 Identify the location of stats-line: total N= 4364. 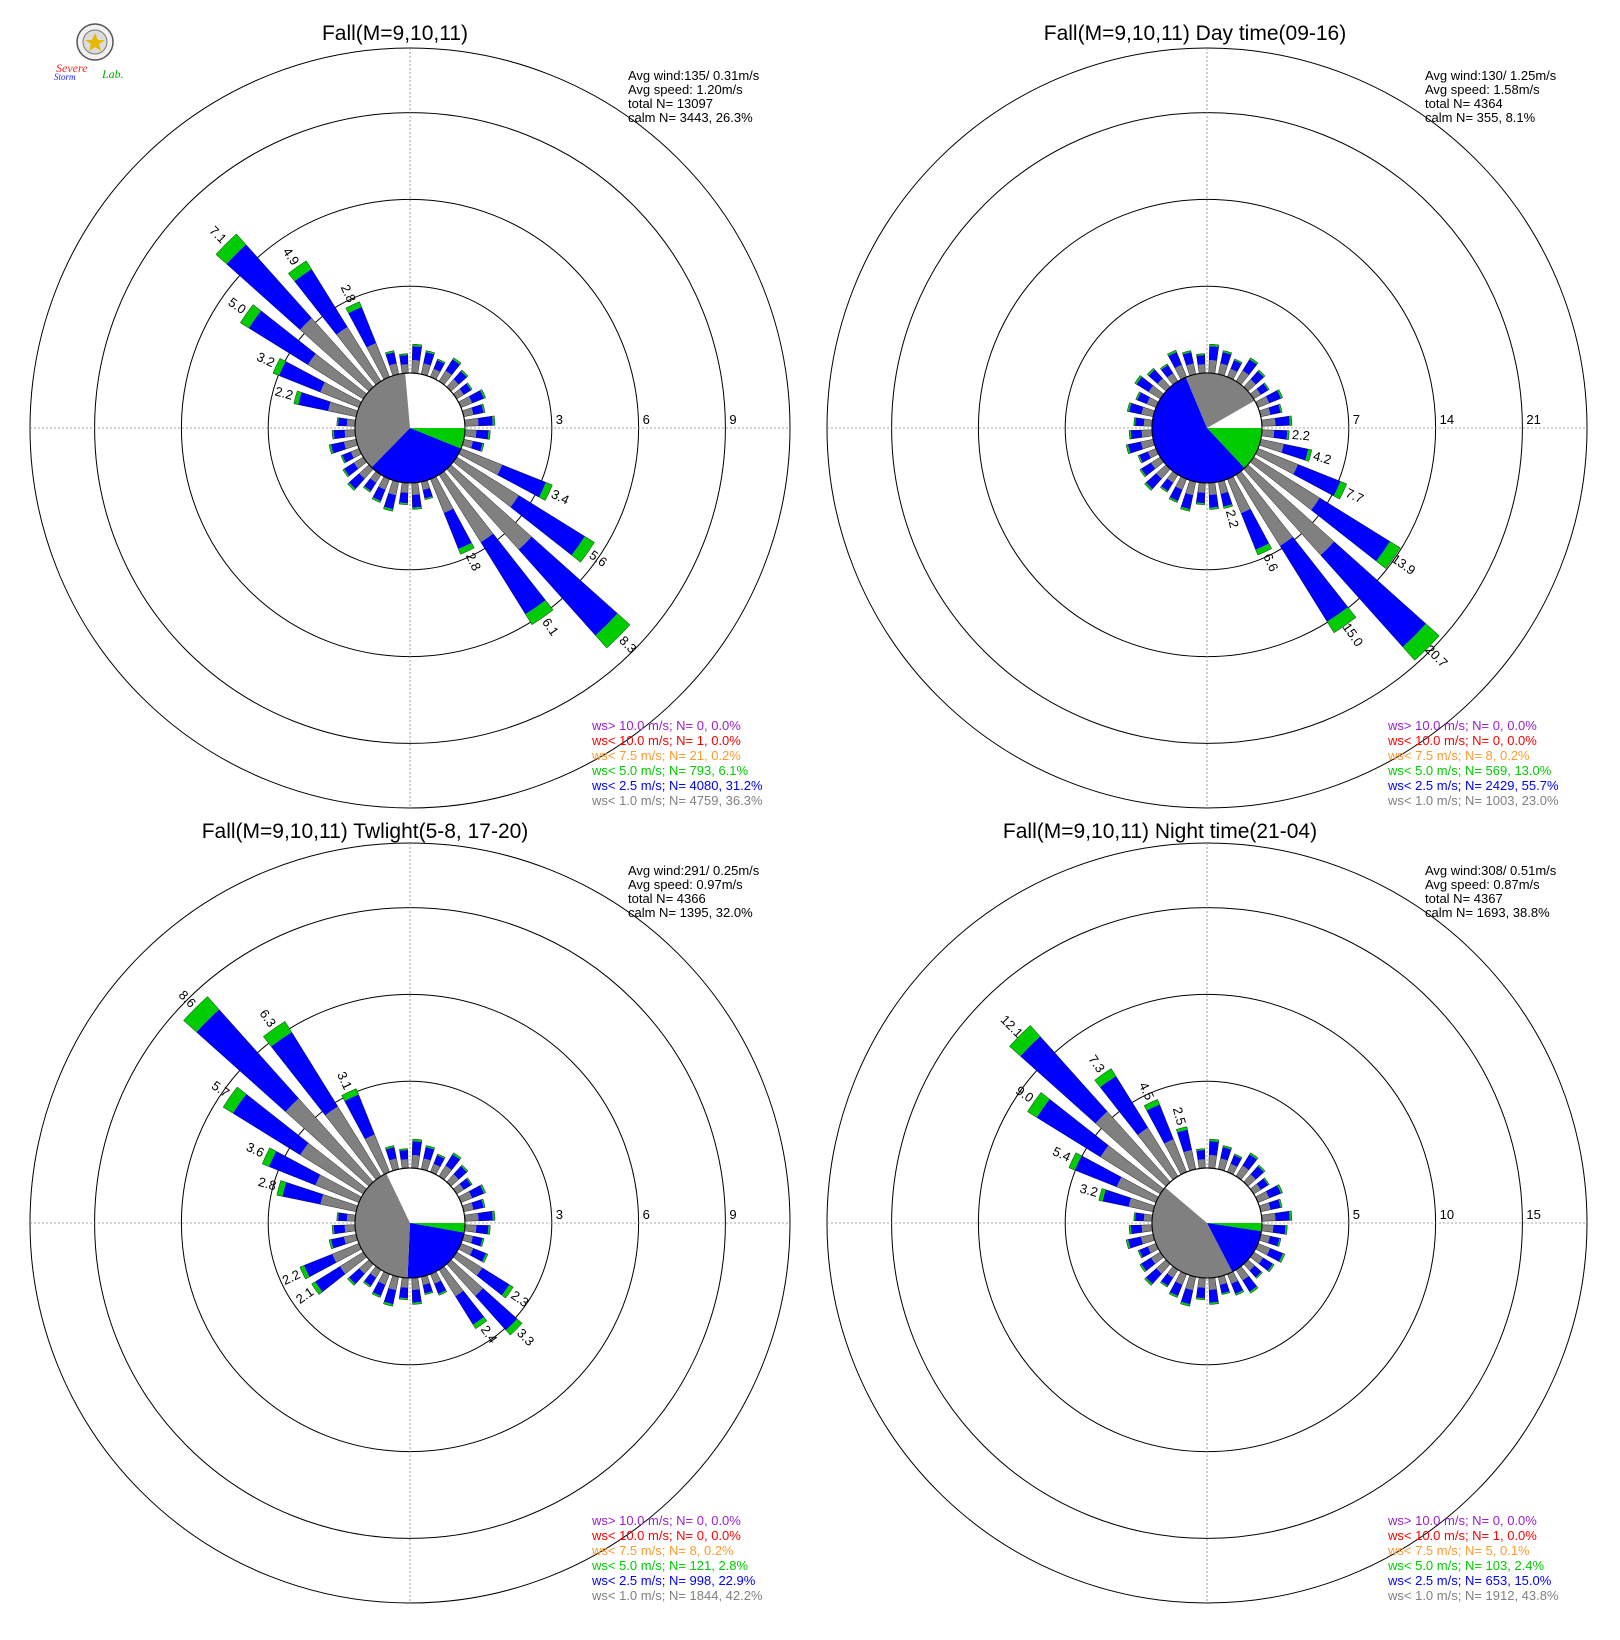
(1464, 103).